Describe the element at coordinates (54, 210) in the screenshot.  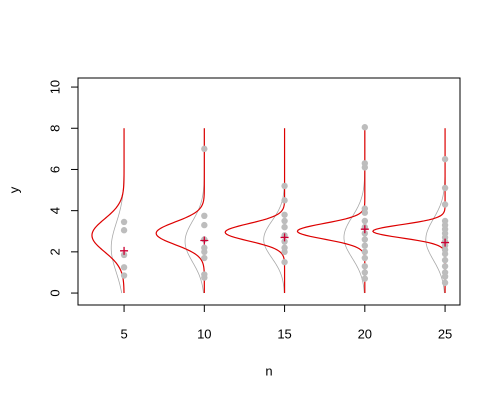
I see `y-tick-label: 4` at that location.